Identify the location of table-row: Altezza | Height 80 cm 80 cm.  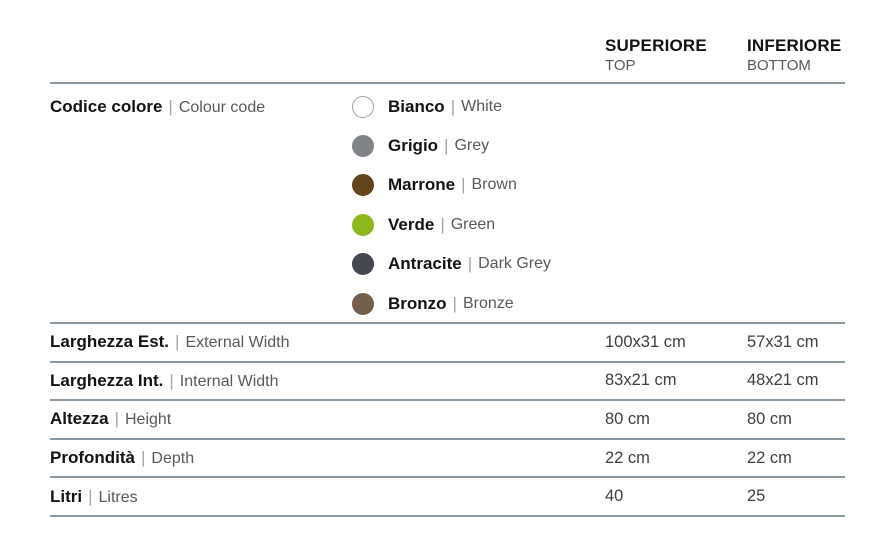
(447, 420).